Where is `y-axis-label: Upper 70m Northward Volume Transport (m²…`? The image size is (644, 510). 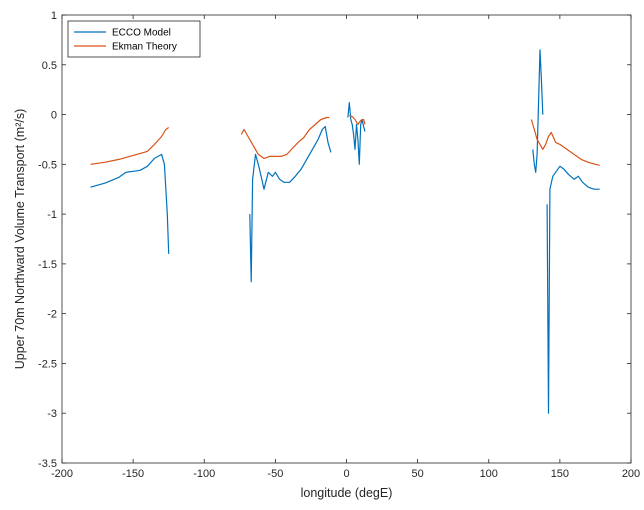
y-axis-label: Upper 70m Northward Volume Transport (m²… is located at coordinates (20, 239).